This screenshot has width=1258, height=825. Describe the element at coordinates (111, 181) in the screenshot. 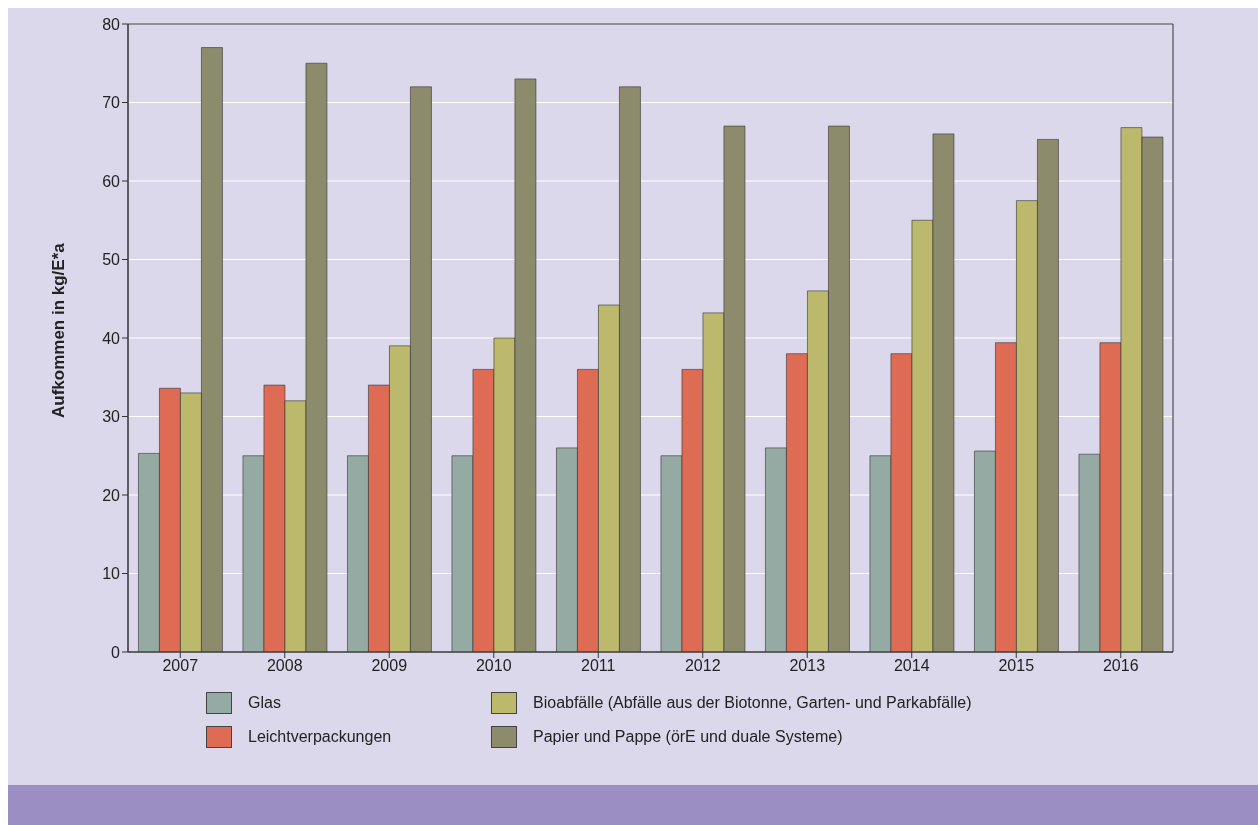

I see `y-tick-label: 60` at that location.